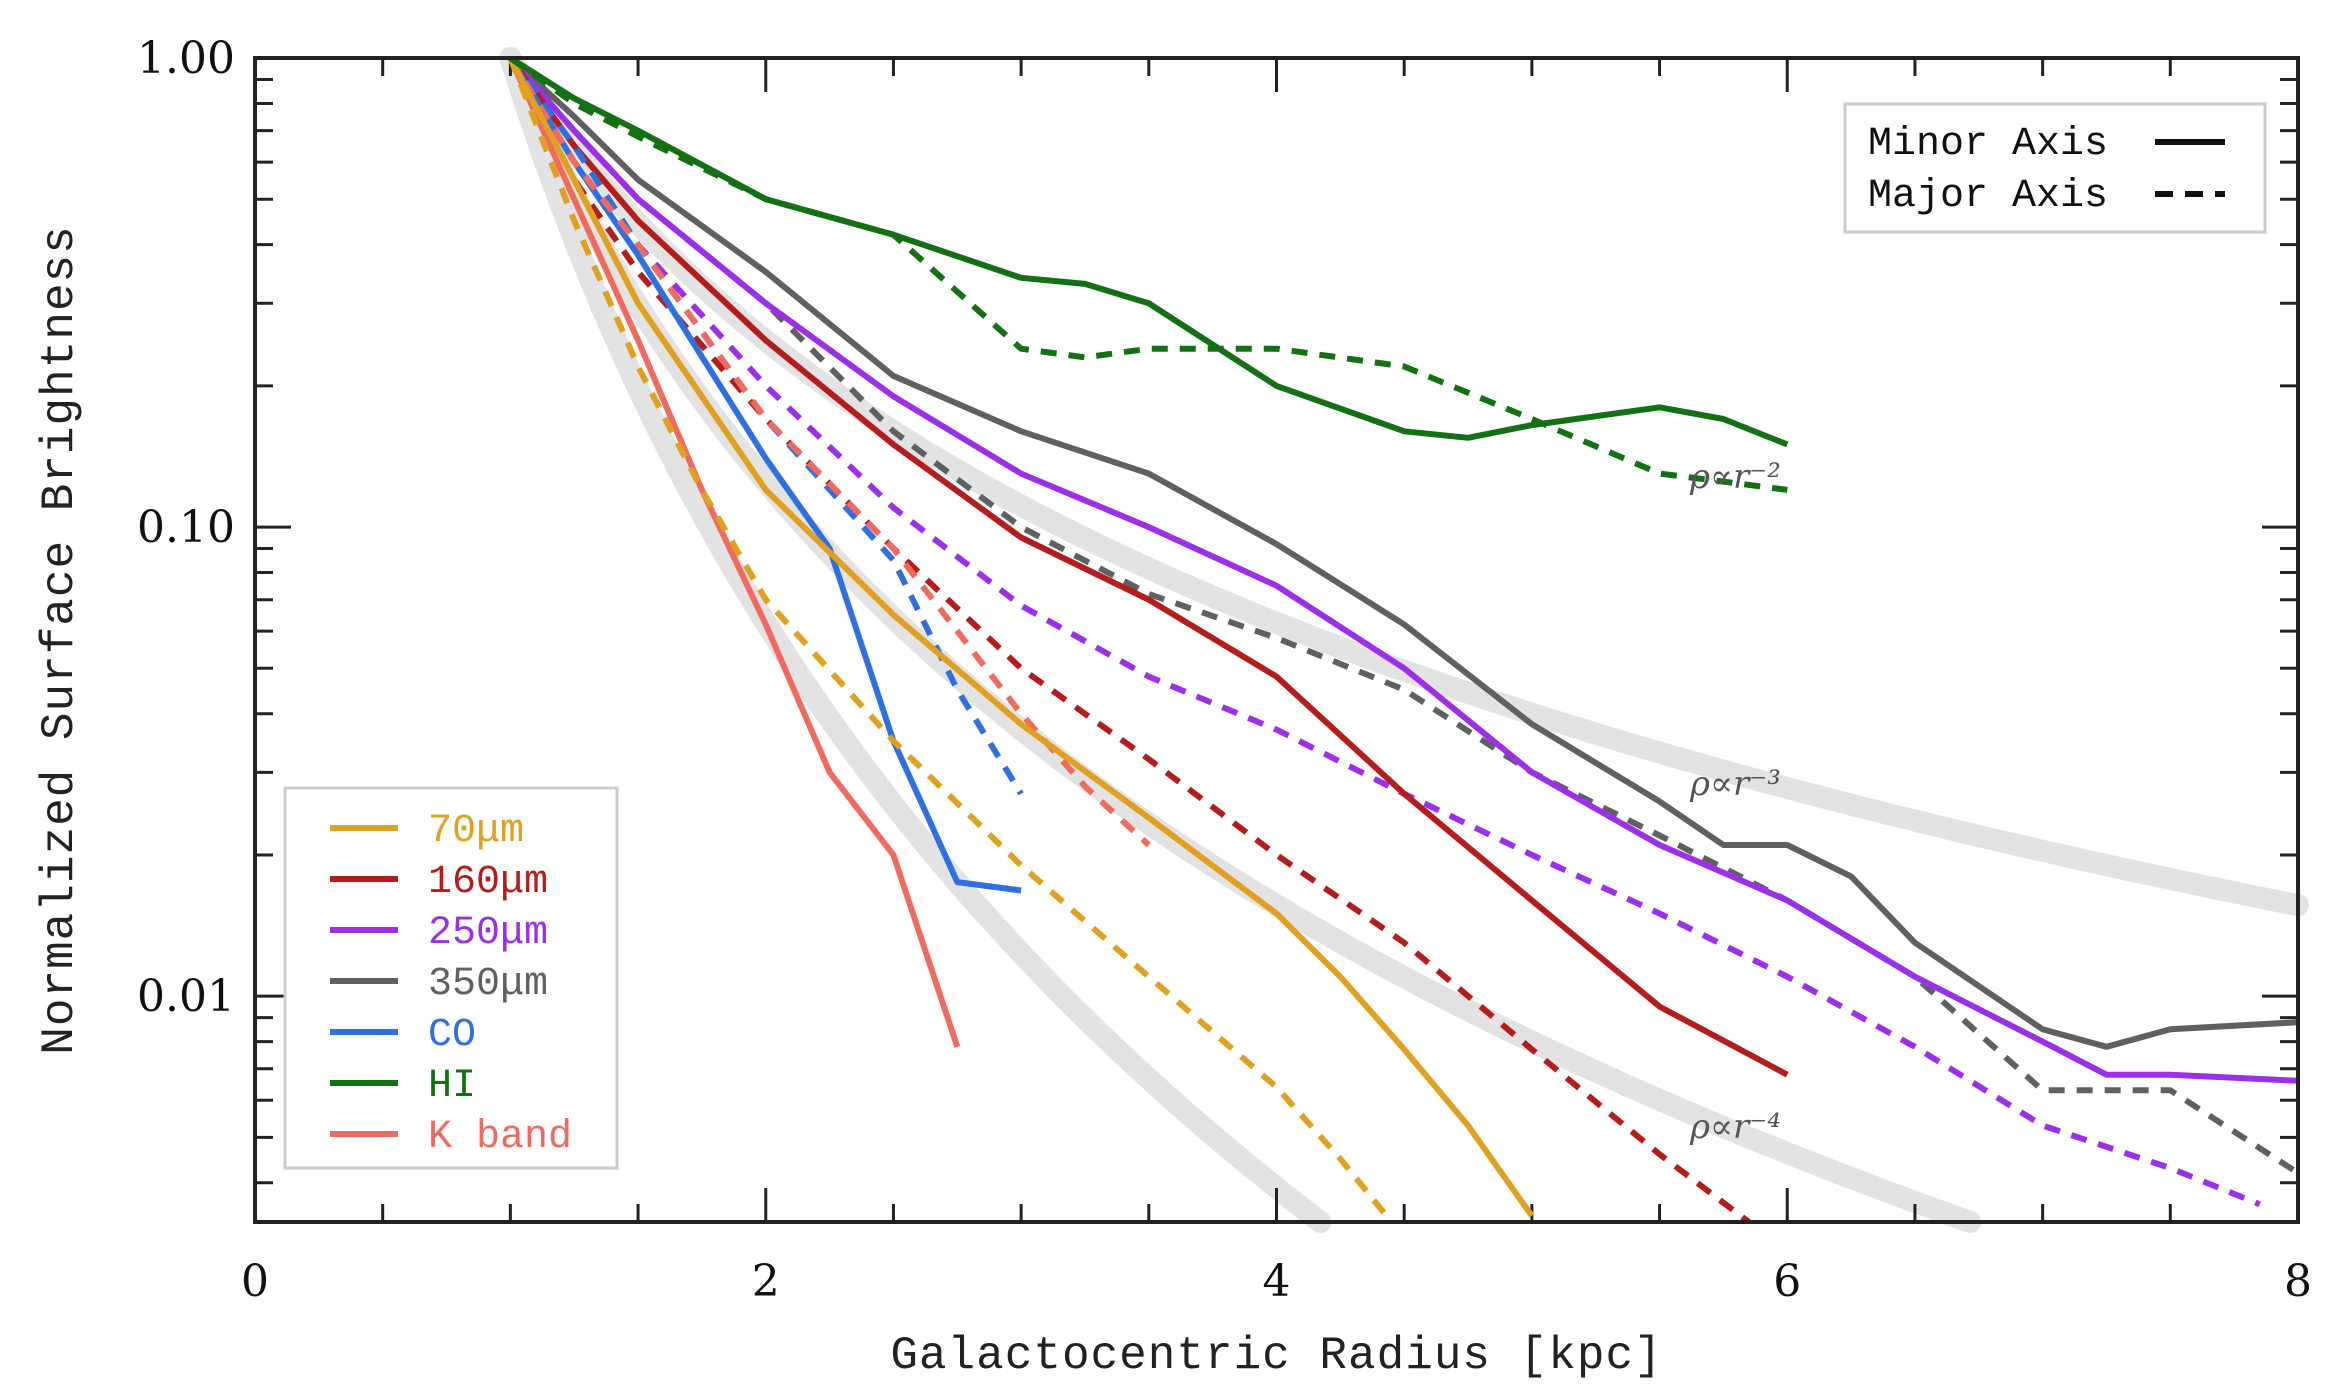  Describe the element at coordinates (766, 1281) in the screenshot. I see `x-tick-label: 2` at that location.